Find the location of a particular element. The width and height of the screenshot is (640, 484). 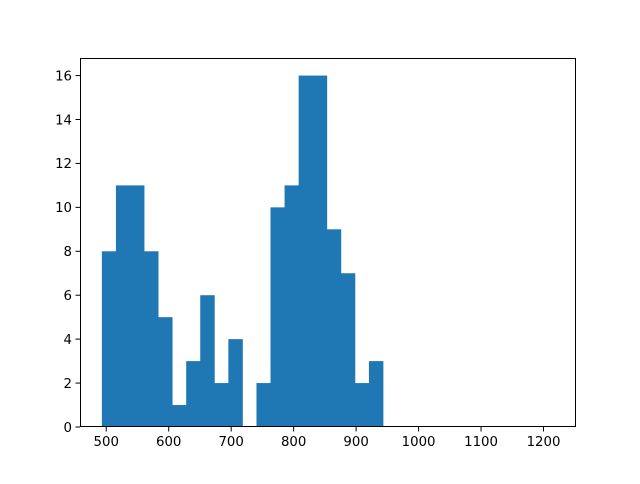

x-tick-label: 1200 is located at coordinates (544, 442).